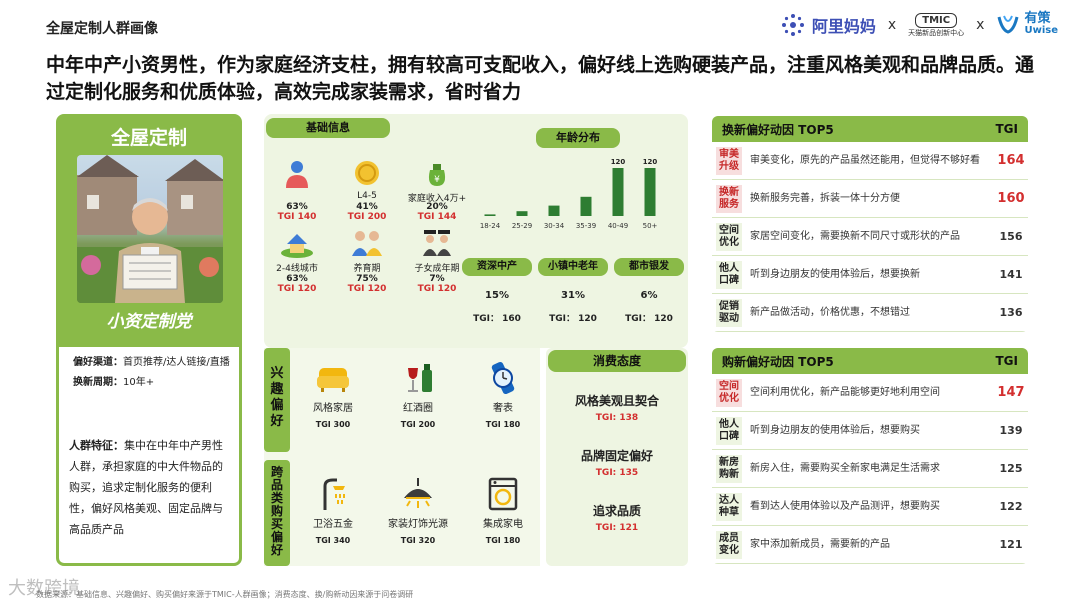  I want to click on watermark: 大数跨境, so click(44, 588).